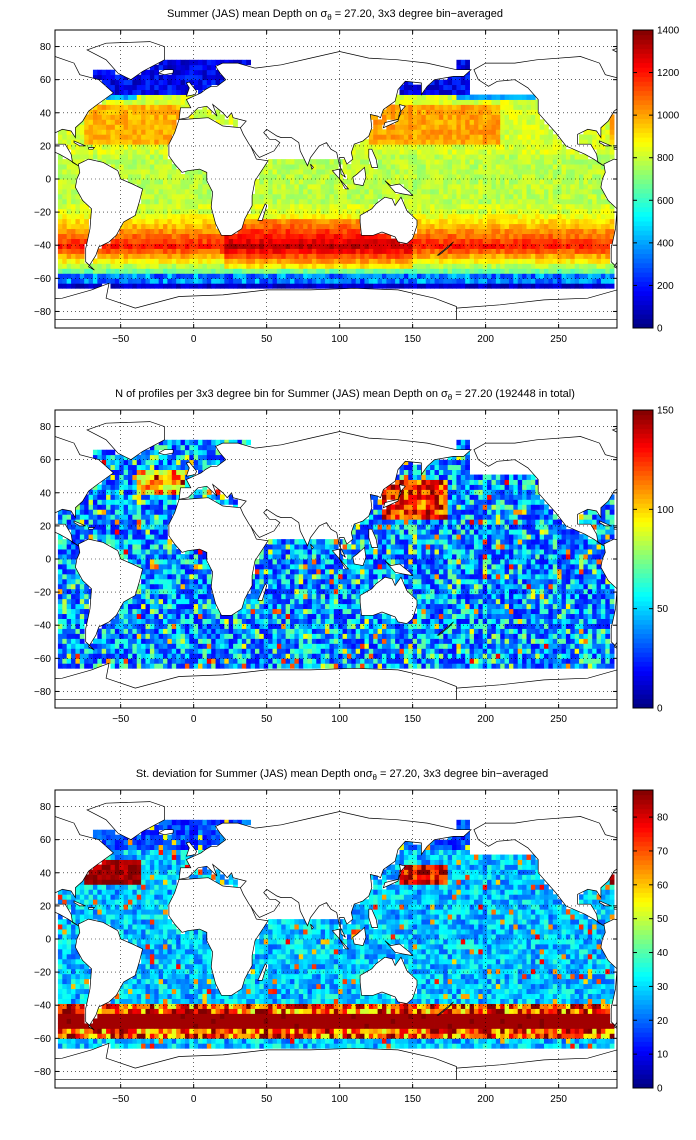 The width and height of the screenshot is (696, 1140). What do you see at coordinates (643, 321) in the screenshot?
I see `colorbar-swatch` at bounding box center [643, 321].